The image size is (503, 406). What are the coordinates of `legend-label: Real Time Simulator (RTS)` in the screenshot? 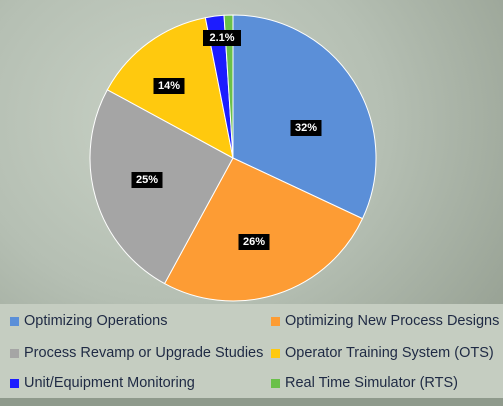 It's located at (371, 383).